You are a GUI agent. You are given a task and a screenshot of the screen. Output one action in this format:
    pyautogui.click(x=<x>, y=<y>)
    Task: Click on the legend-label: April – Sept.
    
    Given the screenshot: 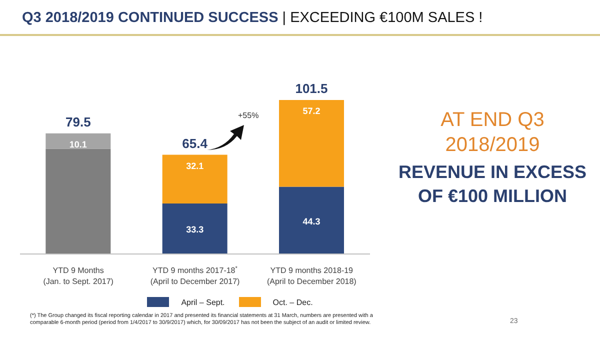 What is the action you would take?
    pyautogui.click(x=203, y=302)
    